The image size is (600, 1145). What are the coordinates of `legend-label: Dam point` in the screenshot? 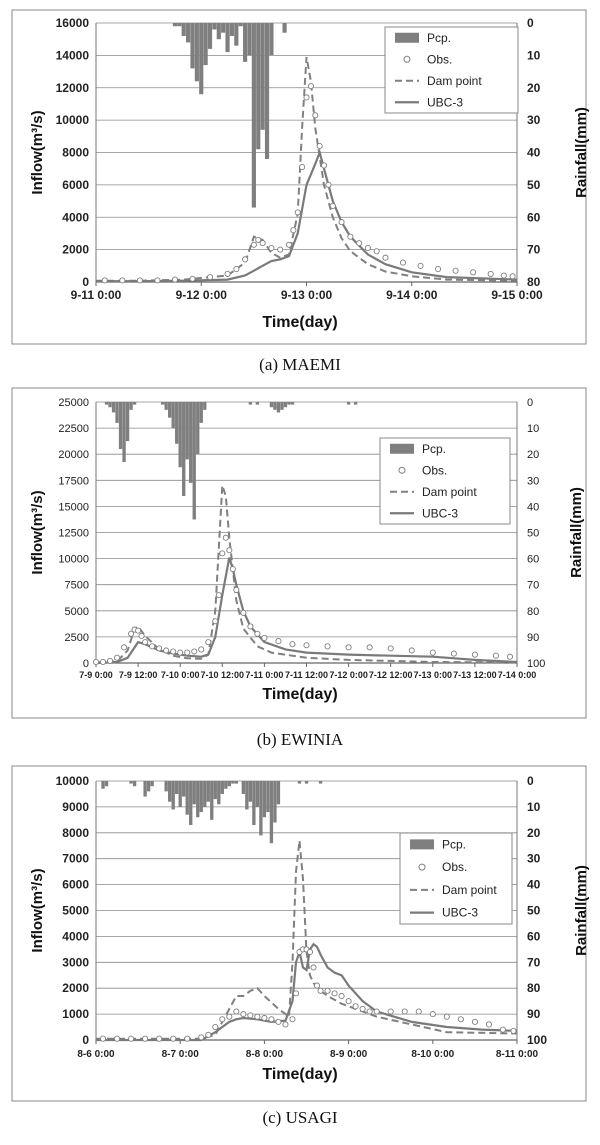 It's located at (469, 890).